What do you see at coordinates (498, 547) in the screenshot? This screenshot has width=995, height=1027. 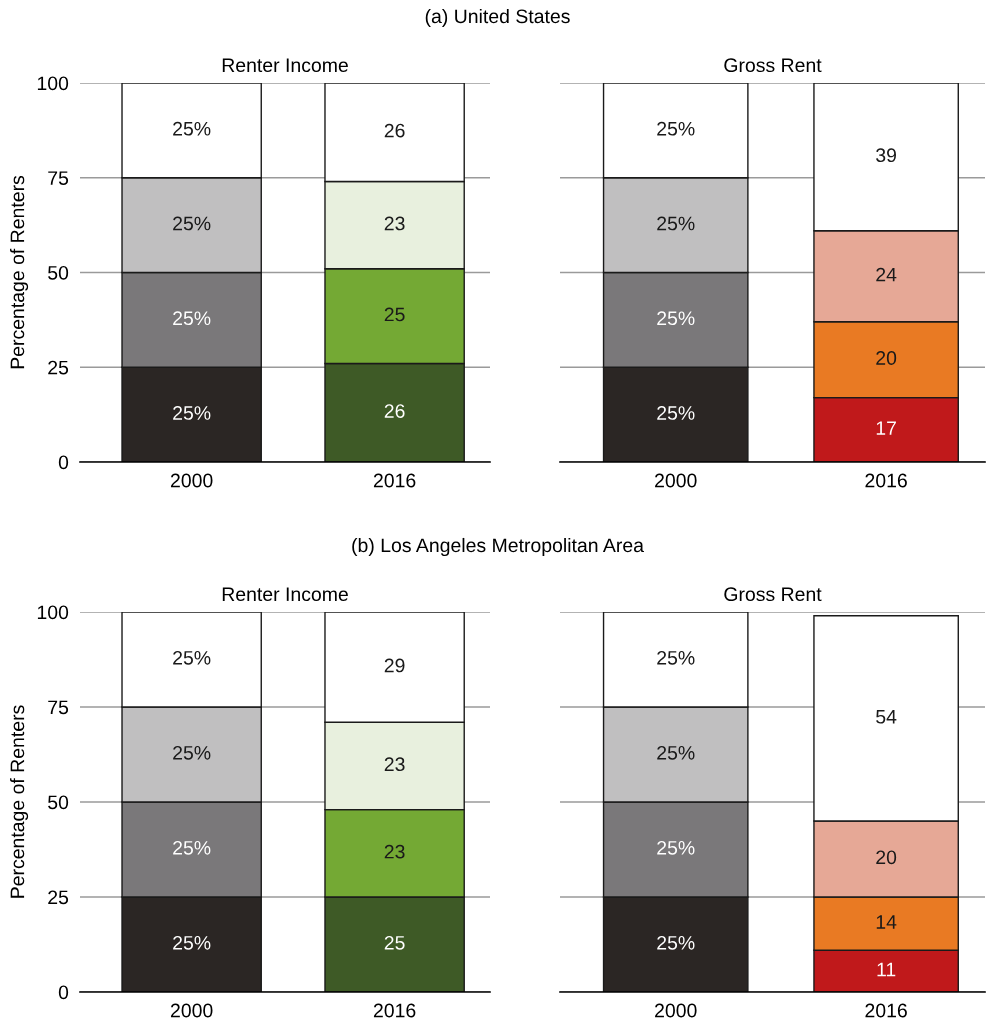 I see `text: (b) Los Angeles Metropolitan Area` at bounding box center [498, 547].